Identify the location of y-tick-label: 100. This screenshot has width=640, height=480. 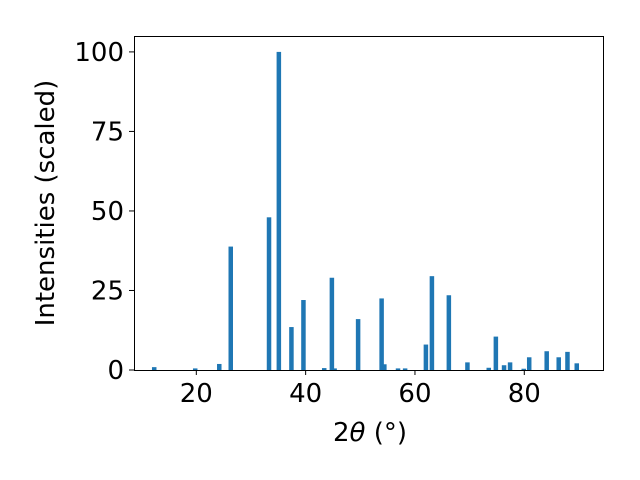
(99, 53).